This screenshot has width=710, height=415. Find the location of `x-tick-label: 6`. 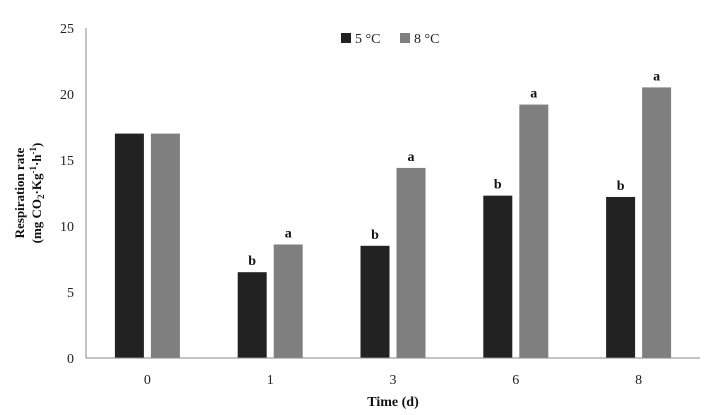

x-tick-label: 6 is located at coordinates (515, 380).